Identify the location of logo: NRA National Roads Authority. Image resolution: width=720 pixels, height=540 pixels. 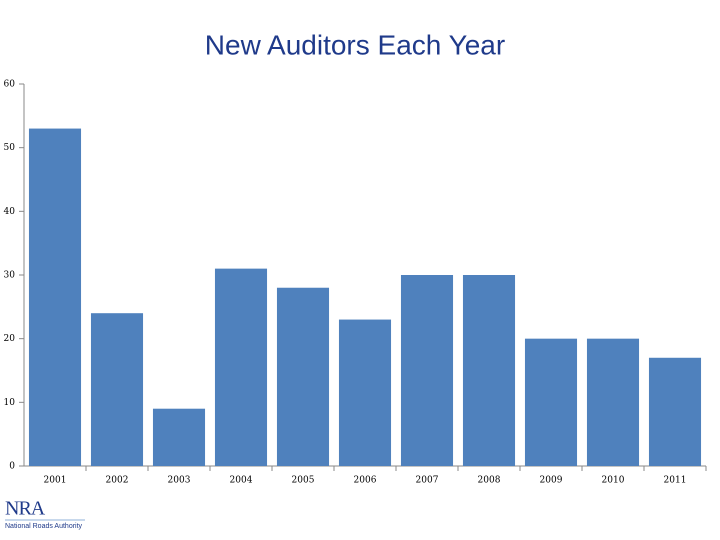
(45, 514).